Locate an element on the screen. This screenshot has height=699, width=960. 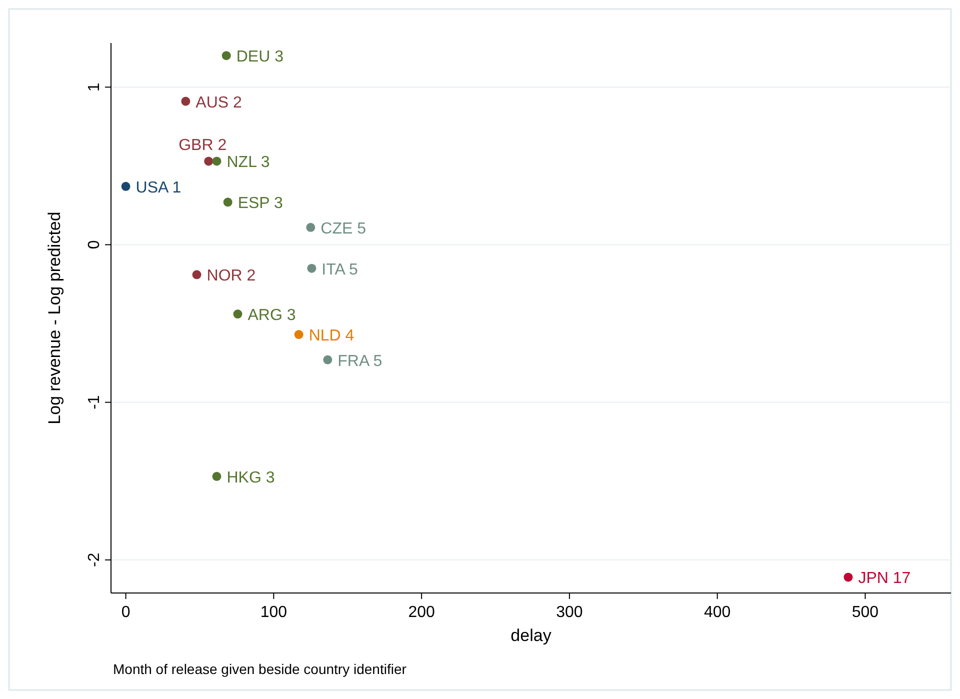
y-tick-label: 0 is located at coordinates (94, 245).